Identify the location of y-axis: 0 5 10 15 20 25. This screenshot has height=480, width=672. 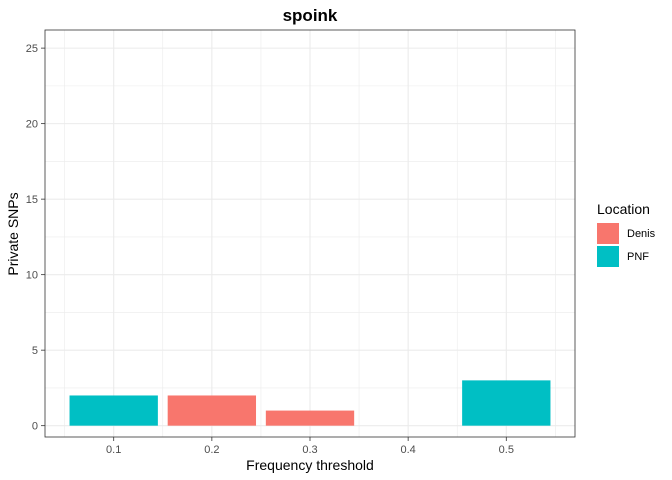
(35, 238).